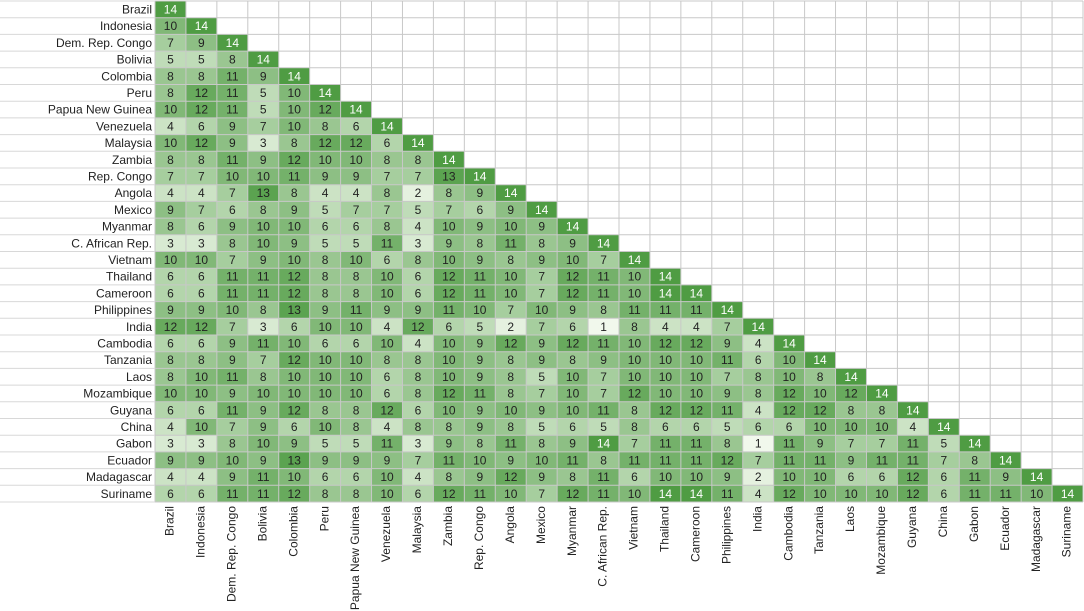  Describe the element at coordinates (127, 494) in the screenshot. I see `row-label: Suriname` at that location.